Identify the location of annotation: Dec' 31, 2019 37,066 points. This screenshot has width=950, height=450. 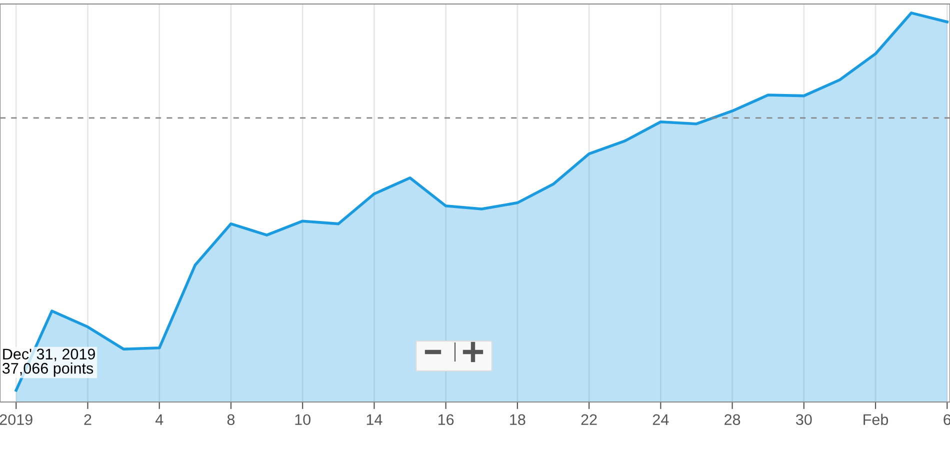
(48, 362).